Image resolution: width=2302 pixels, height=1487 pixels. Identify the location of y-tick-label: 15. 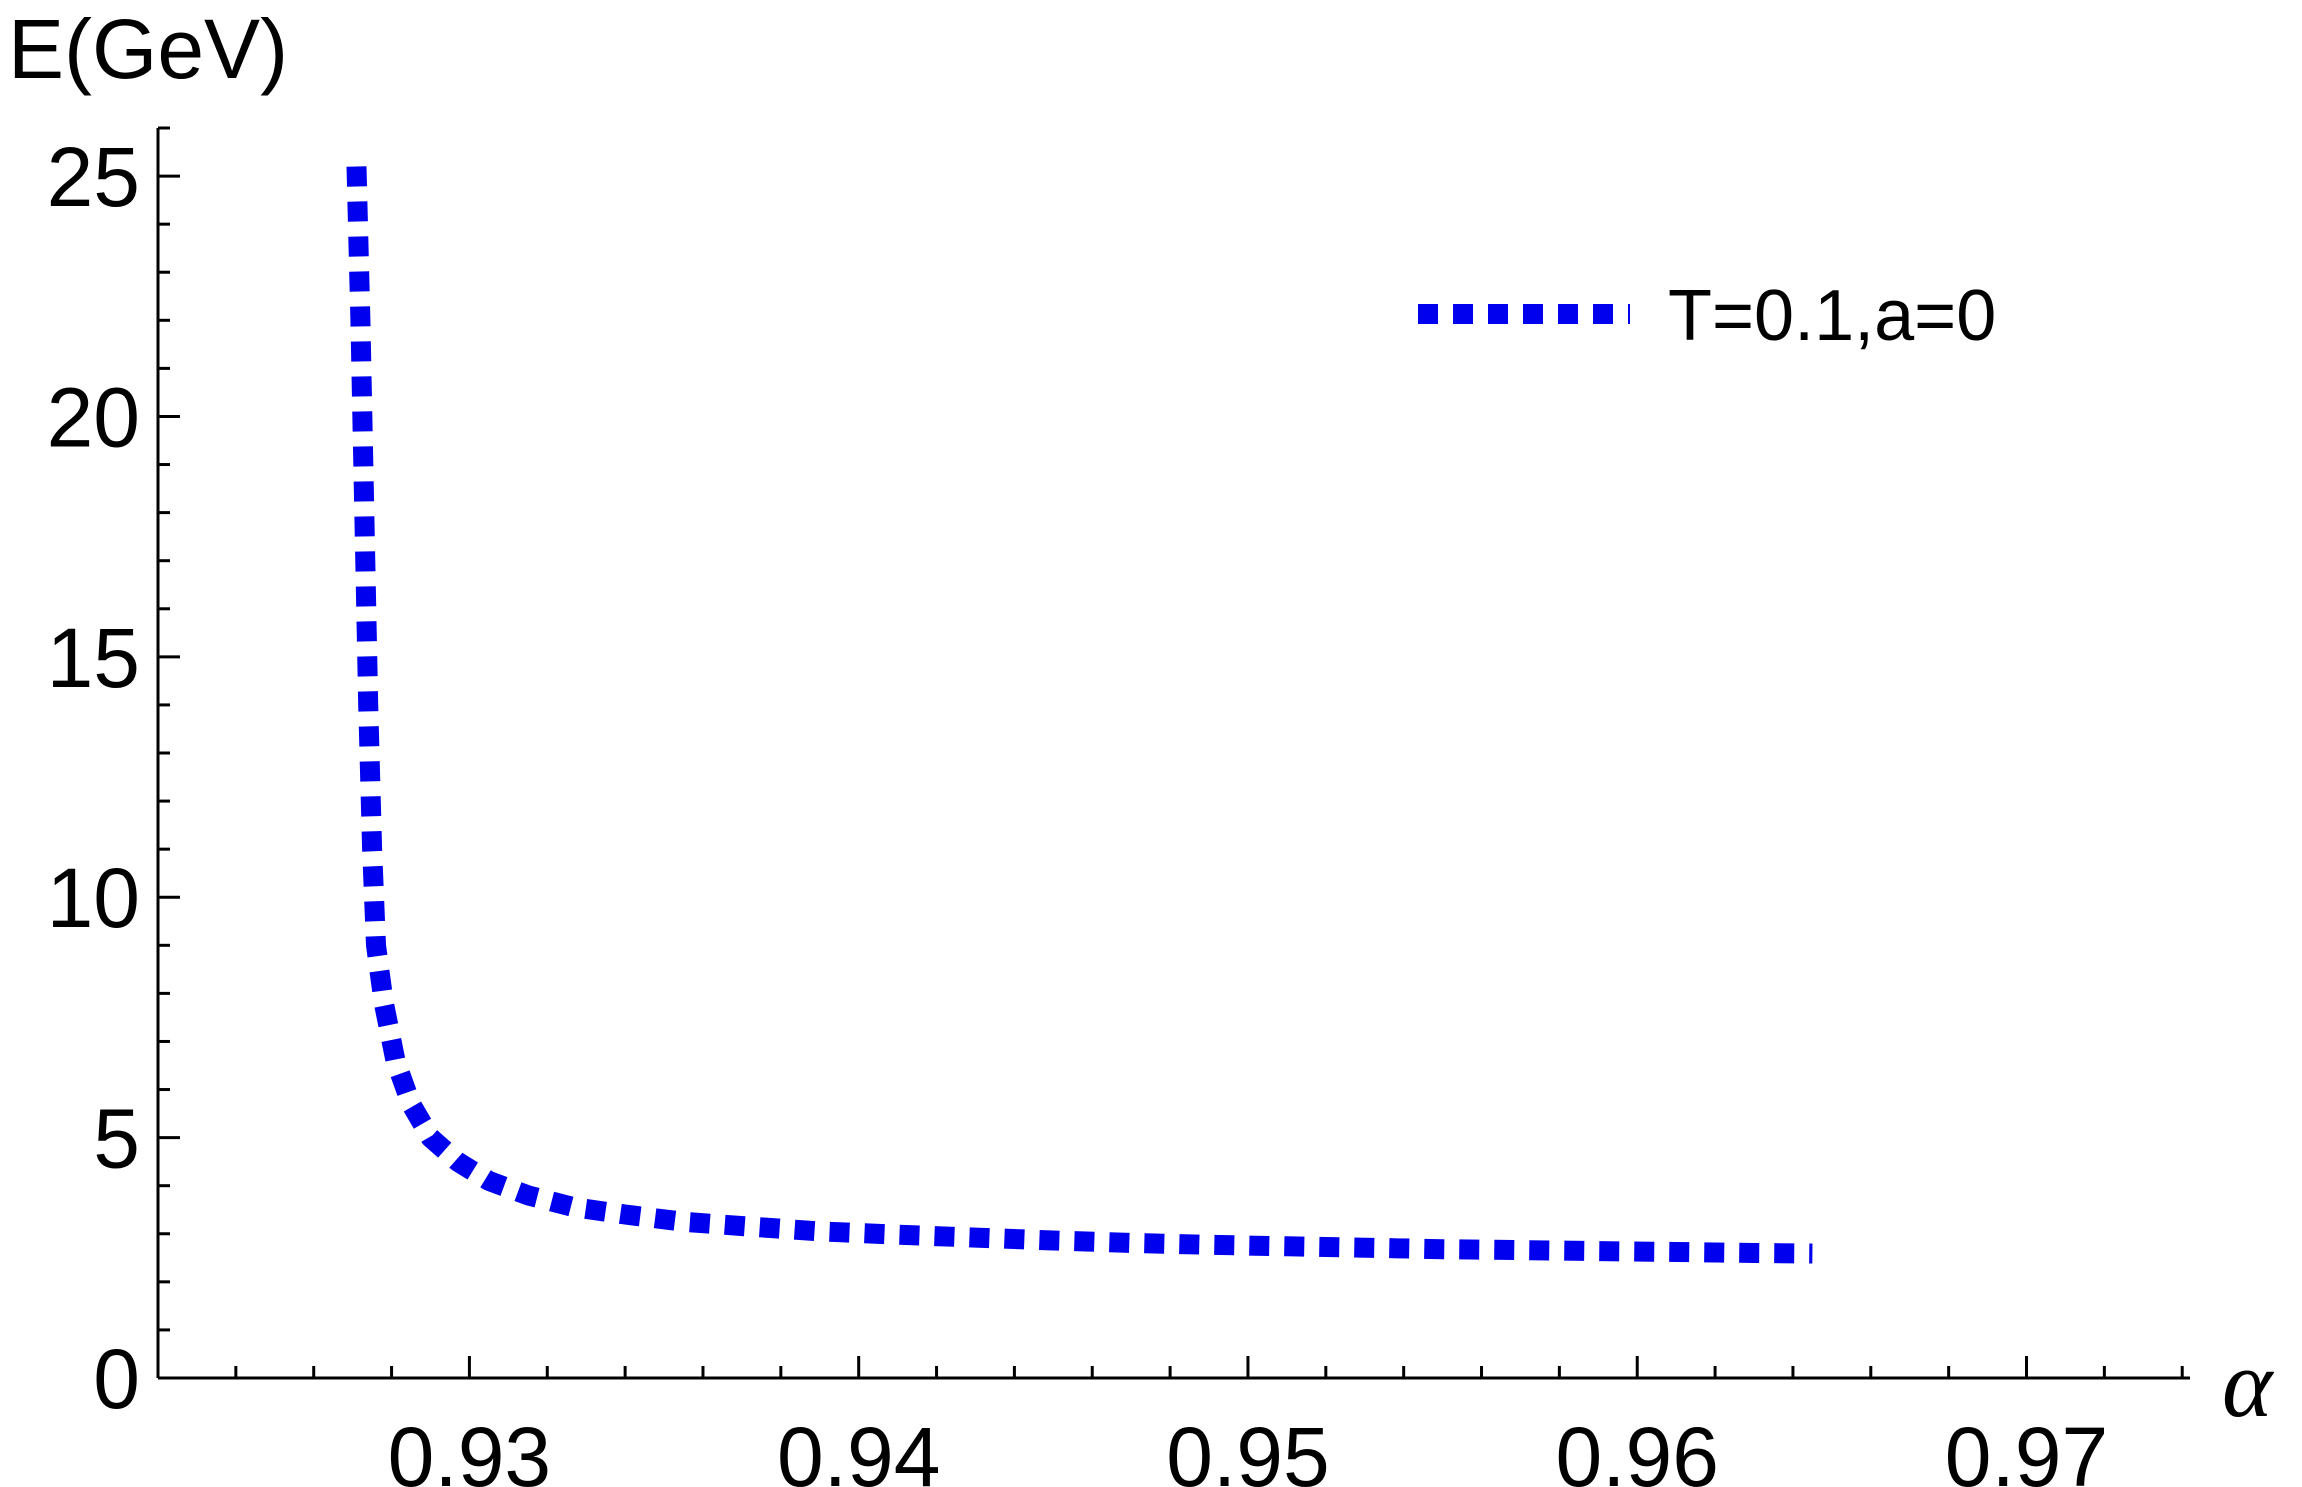
(93, 658).